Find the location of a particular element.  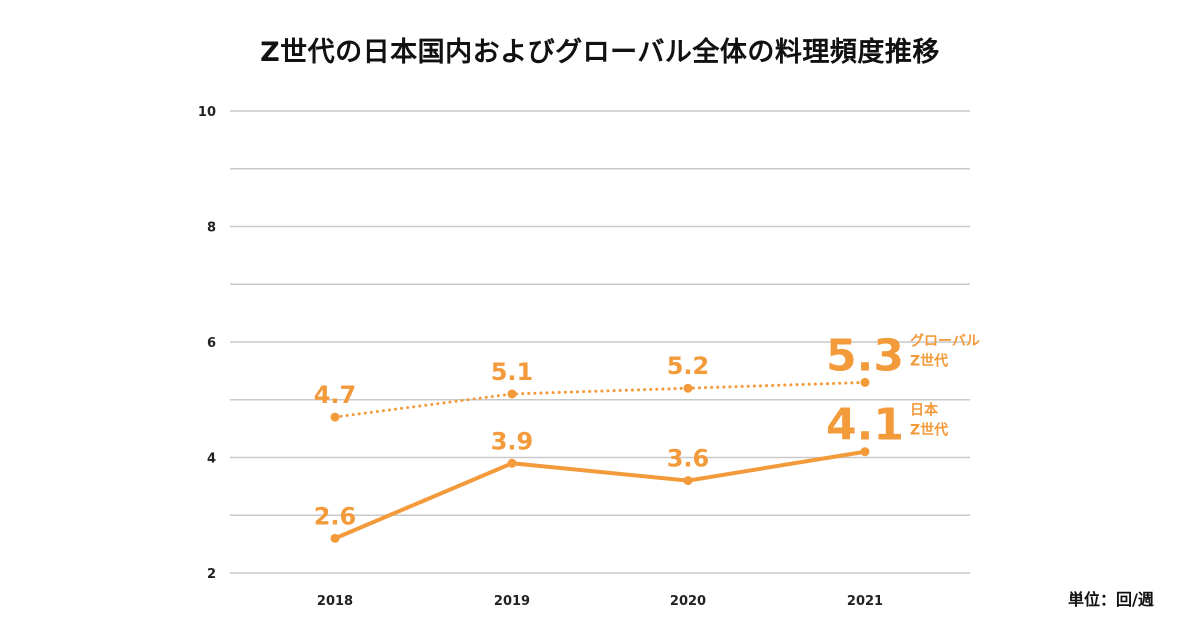

x-tick-label: 2019 is located at coordinates (512, 601).